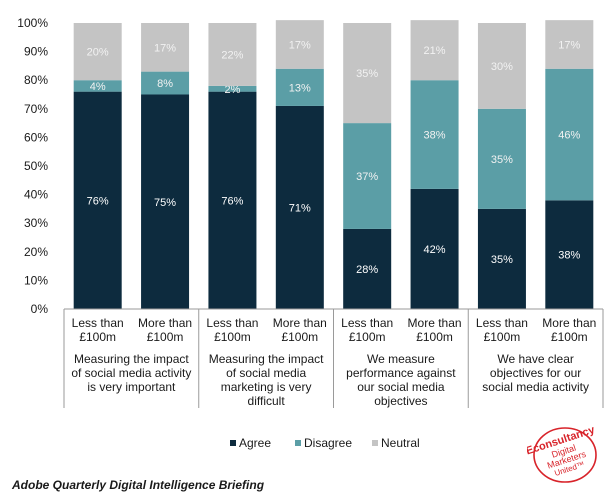 Image resolution: width=615 pixels, height=502 pixels. I want to click on group-label: We have clear, so click(535, 359).